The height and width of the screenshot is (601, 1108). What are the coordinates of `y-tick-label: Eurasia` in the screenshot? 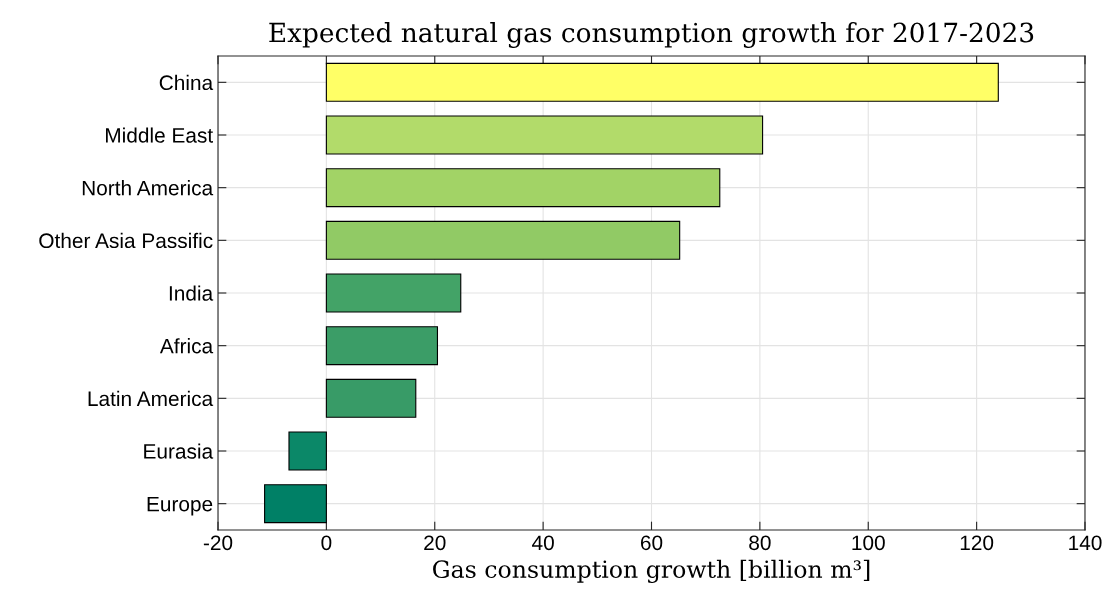 It's located at (179, 451).